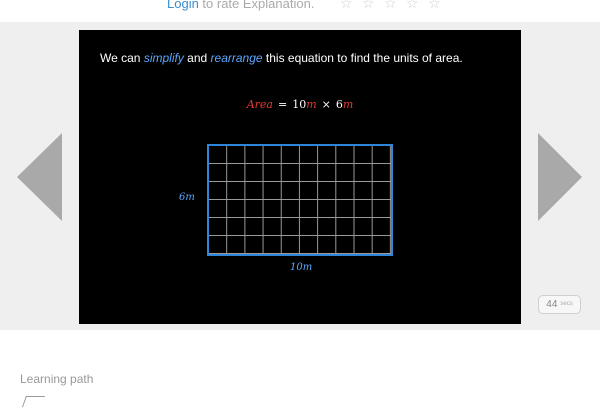 Image resolution: width=600 pixels, height=407 pixels. What do you see at coordinates (346, 5) in the screenshot?
I see `star-1-icon: ☆` at bounding box center [346, 5].